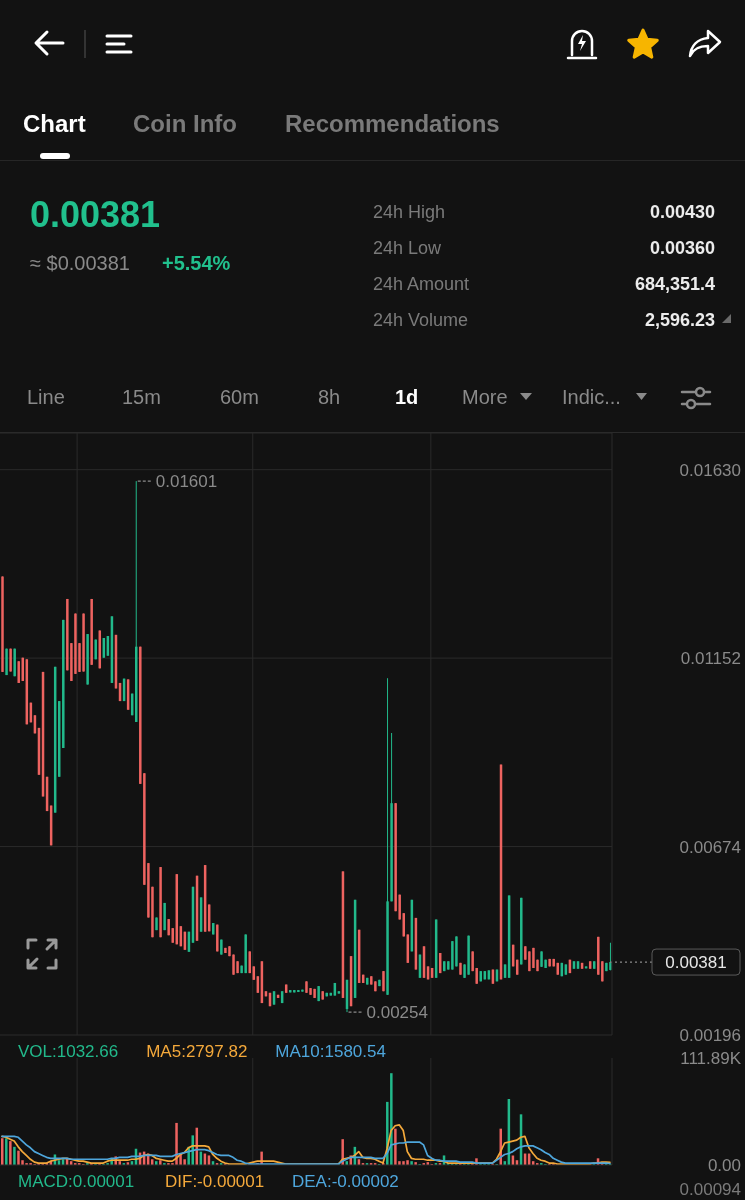  I want to click on text: 0.00430, so click(682, 212).